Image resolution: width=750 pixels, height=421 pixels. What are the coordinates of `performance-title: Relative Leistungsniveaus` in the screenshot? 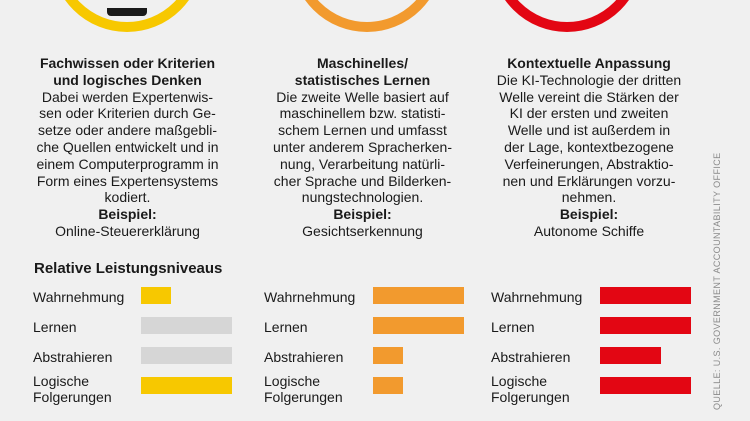 It's located at (128, 268).